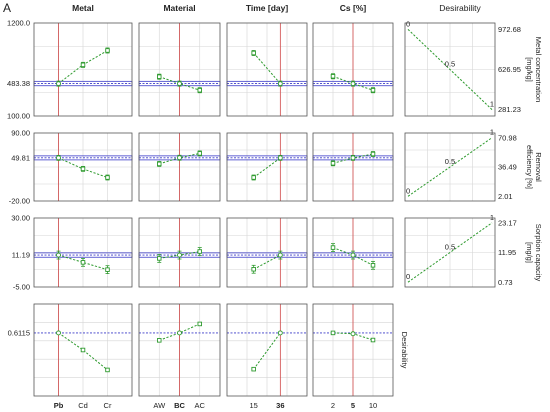 The image size is (550, 412). I want to click on x-tick-label: Cd, so click(83, 405).